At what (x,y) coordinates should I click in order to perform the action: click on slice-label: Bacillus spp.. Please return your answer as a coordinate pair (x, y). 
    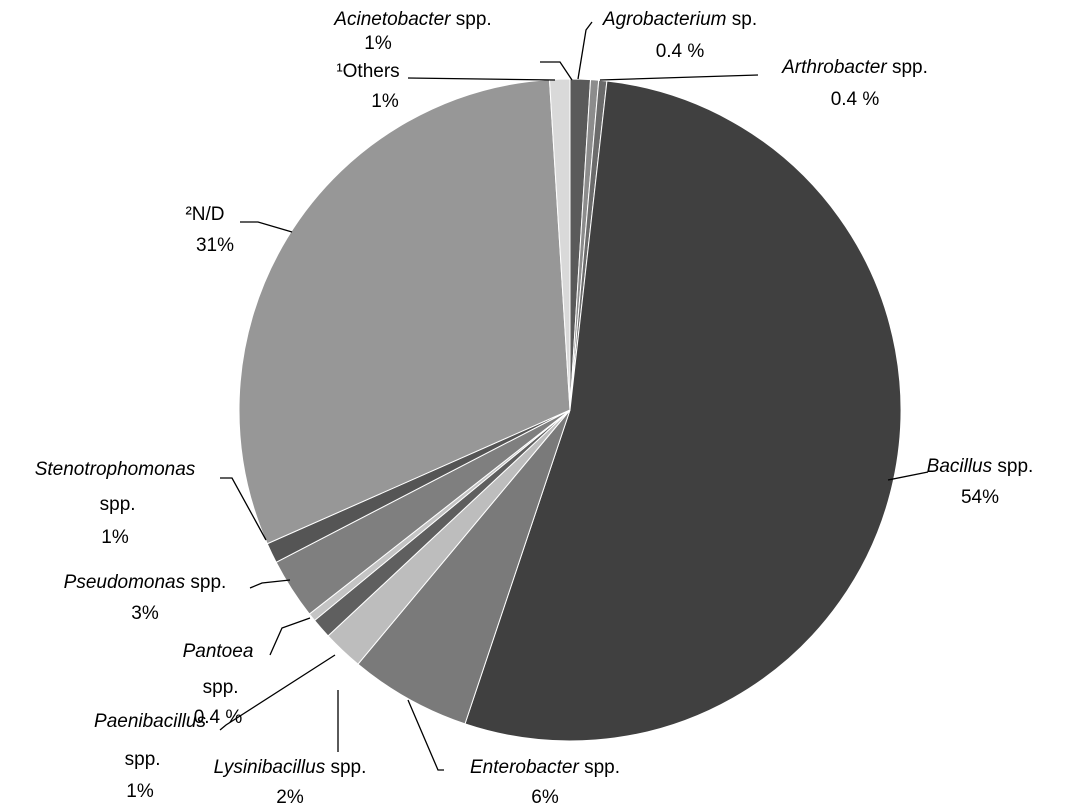
    Looking at the image, I should click on (980, 466).